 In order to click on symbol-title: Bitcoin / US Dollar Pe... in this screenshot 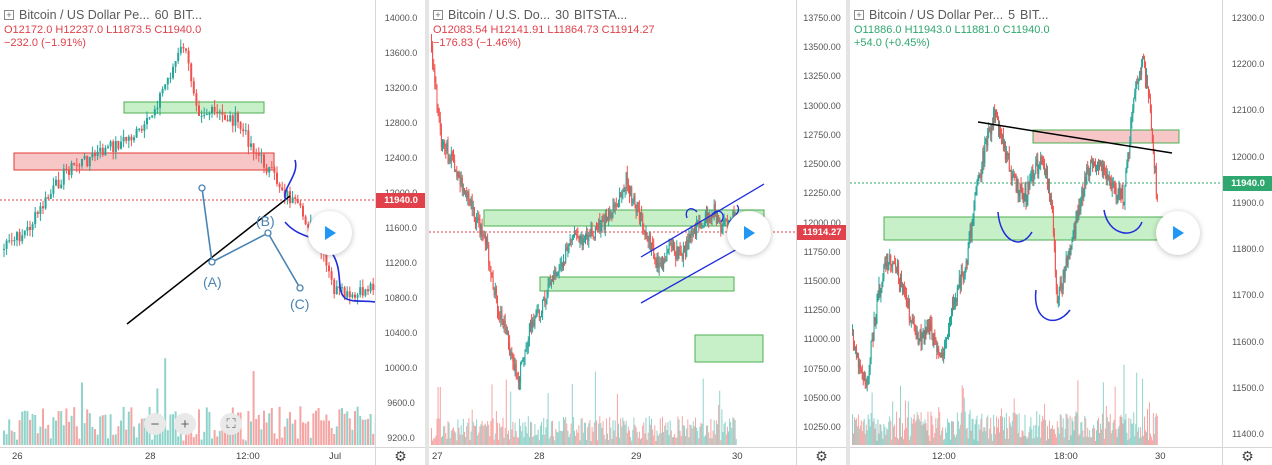, I will do `click(84, 15)`.